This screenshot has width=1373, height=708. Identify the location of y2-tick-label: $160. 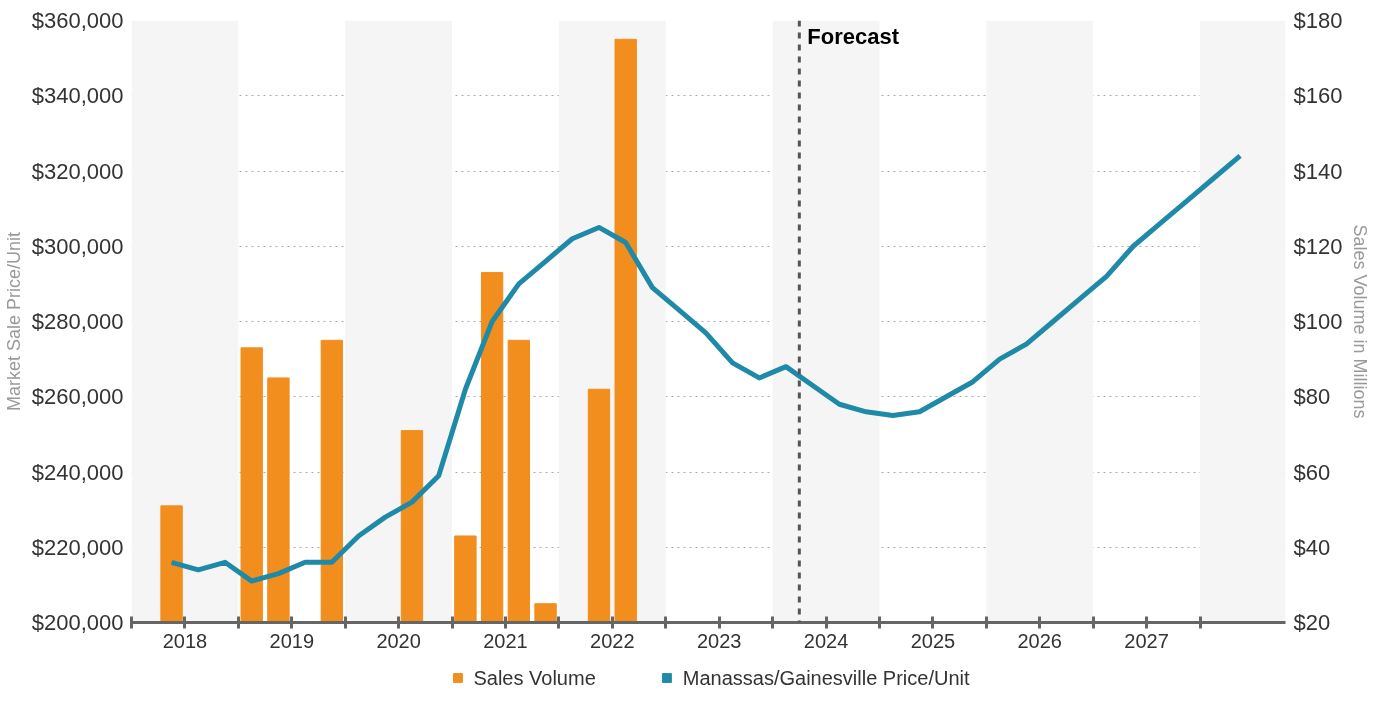
(1318, 96).